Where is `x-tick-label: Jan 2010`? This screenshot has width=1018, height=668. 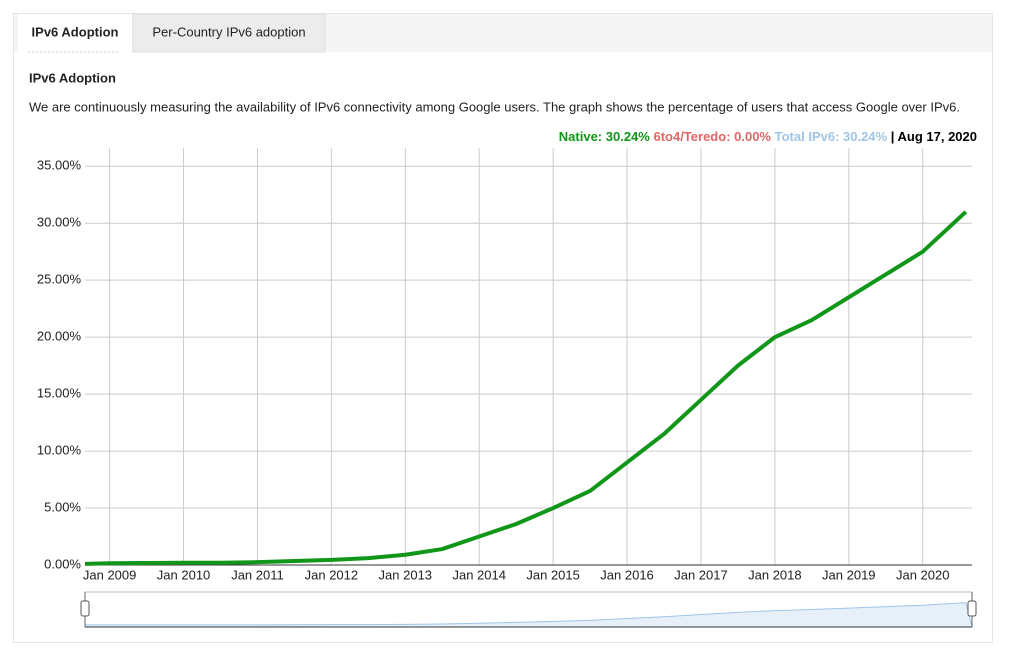 x-tick-label: Jan 2010 is located at coordinates (184, 574).